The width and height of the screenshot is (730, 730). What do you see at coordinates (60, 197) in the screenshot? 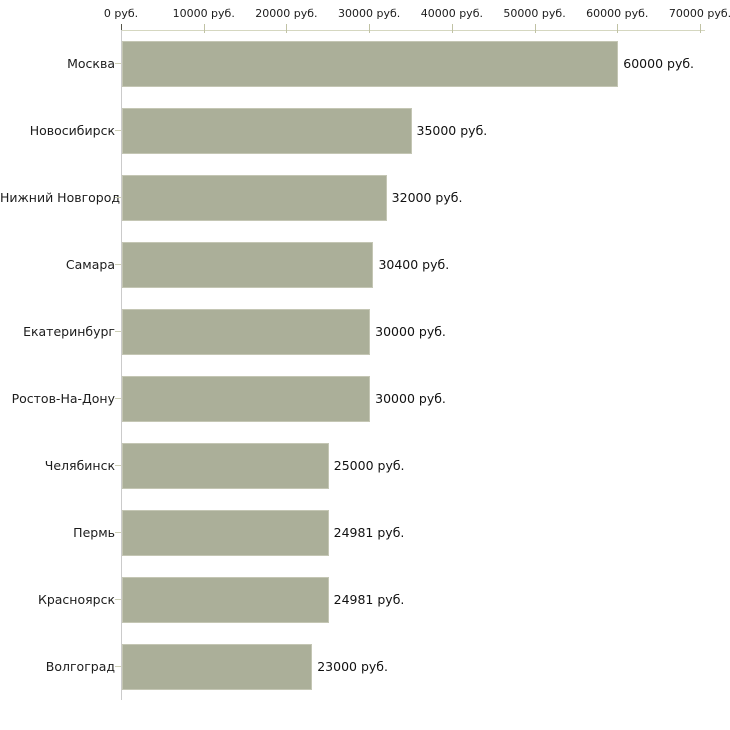
I see `category-label: Нижний Новгород` at bounding box center [60, 197].